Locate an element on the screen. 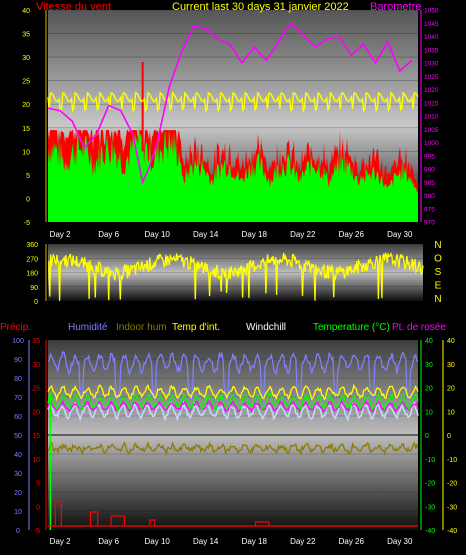  left-tick-label: 35 is located at coordinates (26, 35).